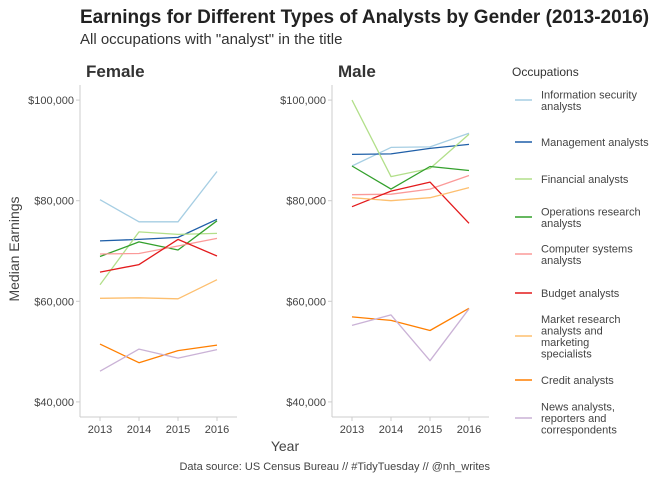 The image size is (672, 480). What do you see at coordinates (352, 430) in the screenshot?
I see `male-x-tick-label: 2013` at bounding box center [352, 430].